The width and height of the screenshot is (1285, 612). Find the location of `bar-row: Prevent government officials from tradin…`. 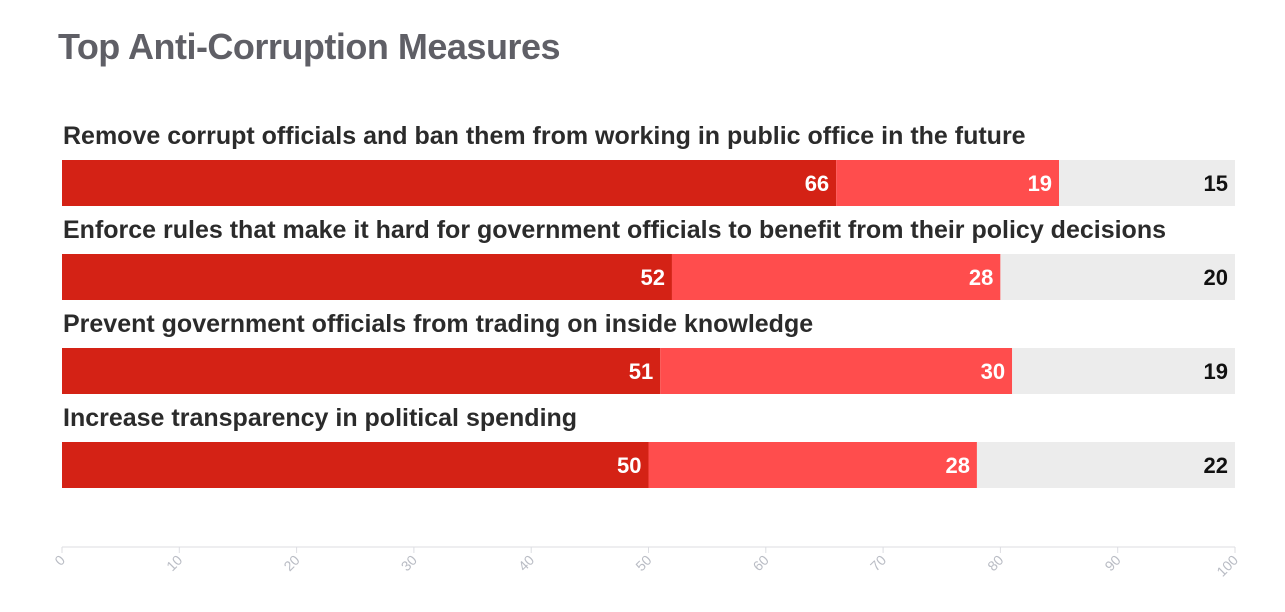

bar-row: Prevent government officials from tradin… is located at coordinates (648, 352).